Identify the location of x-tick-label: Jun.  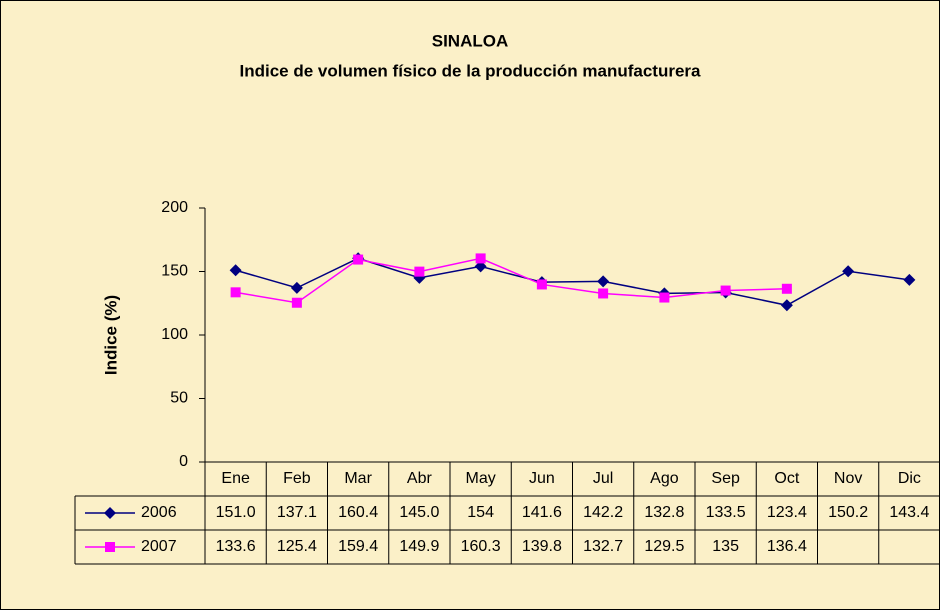
(542, 478).